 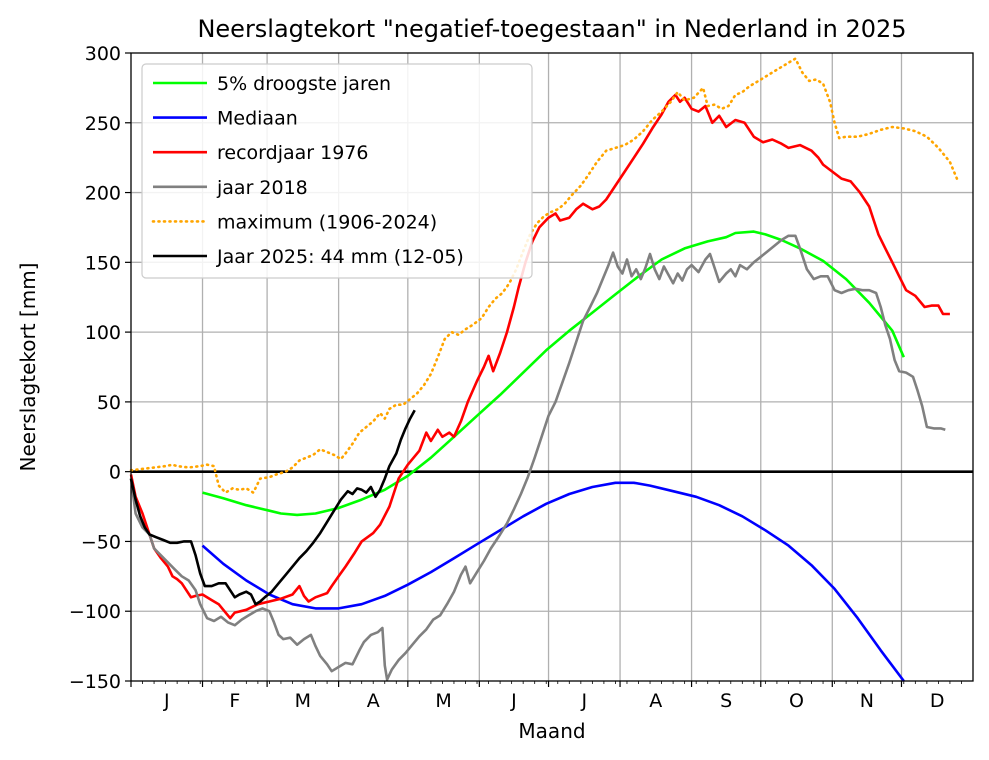 I want to click on x-tick-label: S, so click(x=726, y=701).